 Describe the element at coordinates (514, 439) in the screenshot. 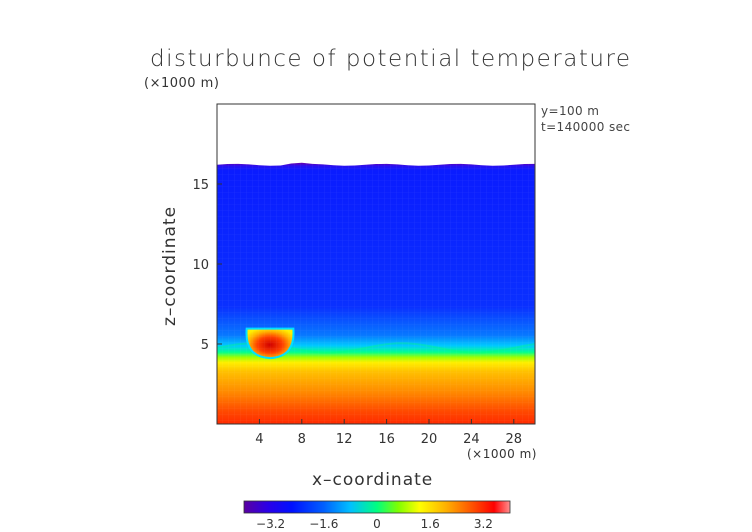

I see `x-tick-label: 28` at that location.